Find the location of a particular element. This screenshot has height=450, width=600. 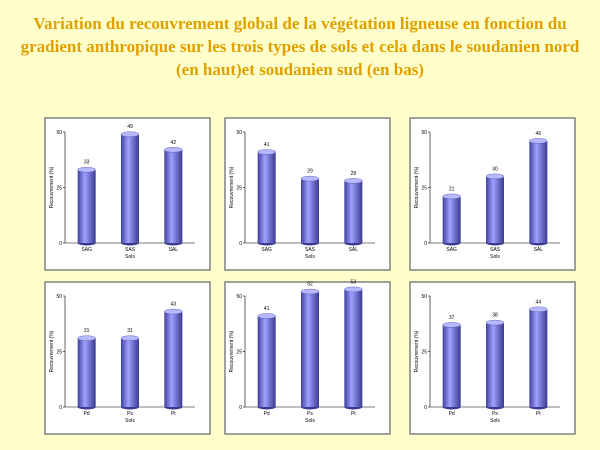

value-label: 30 is located at coordinates (495, 169).